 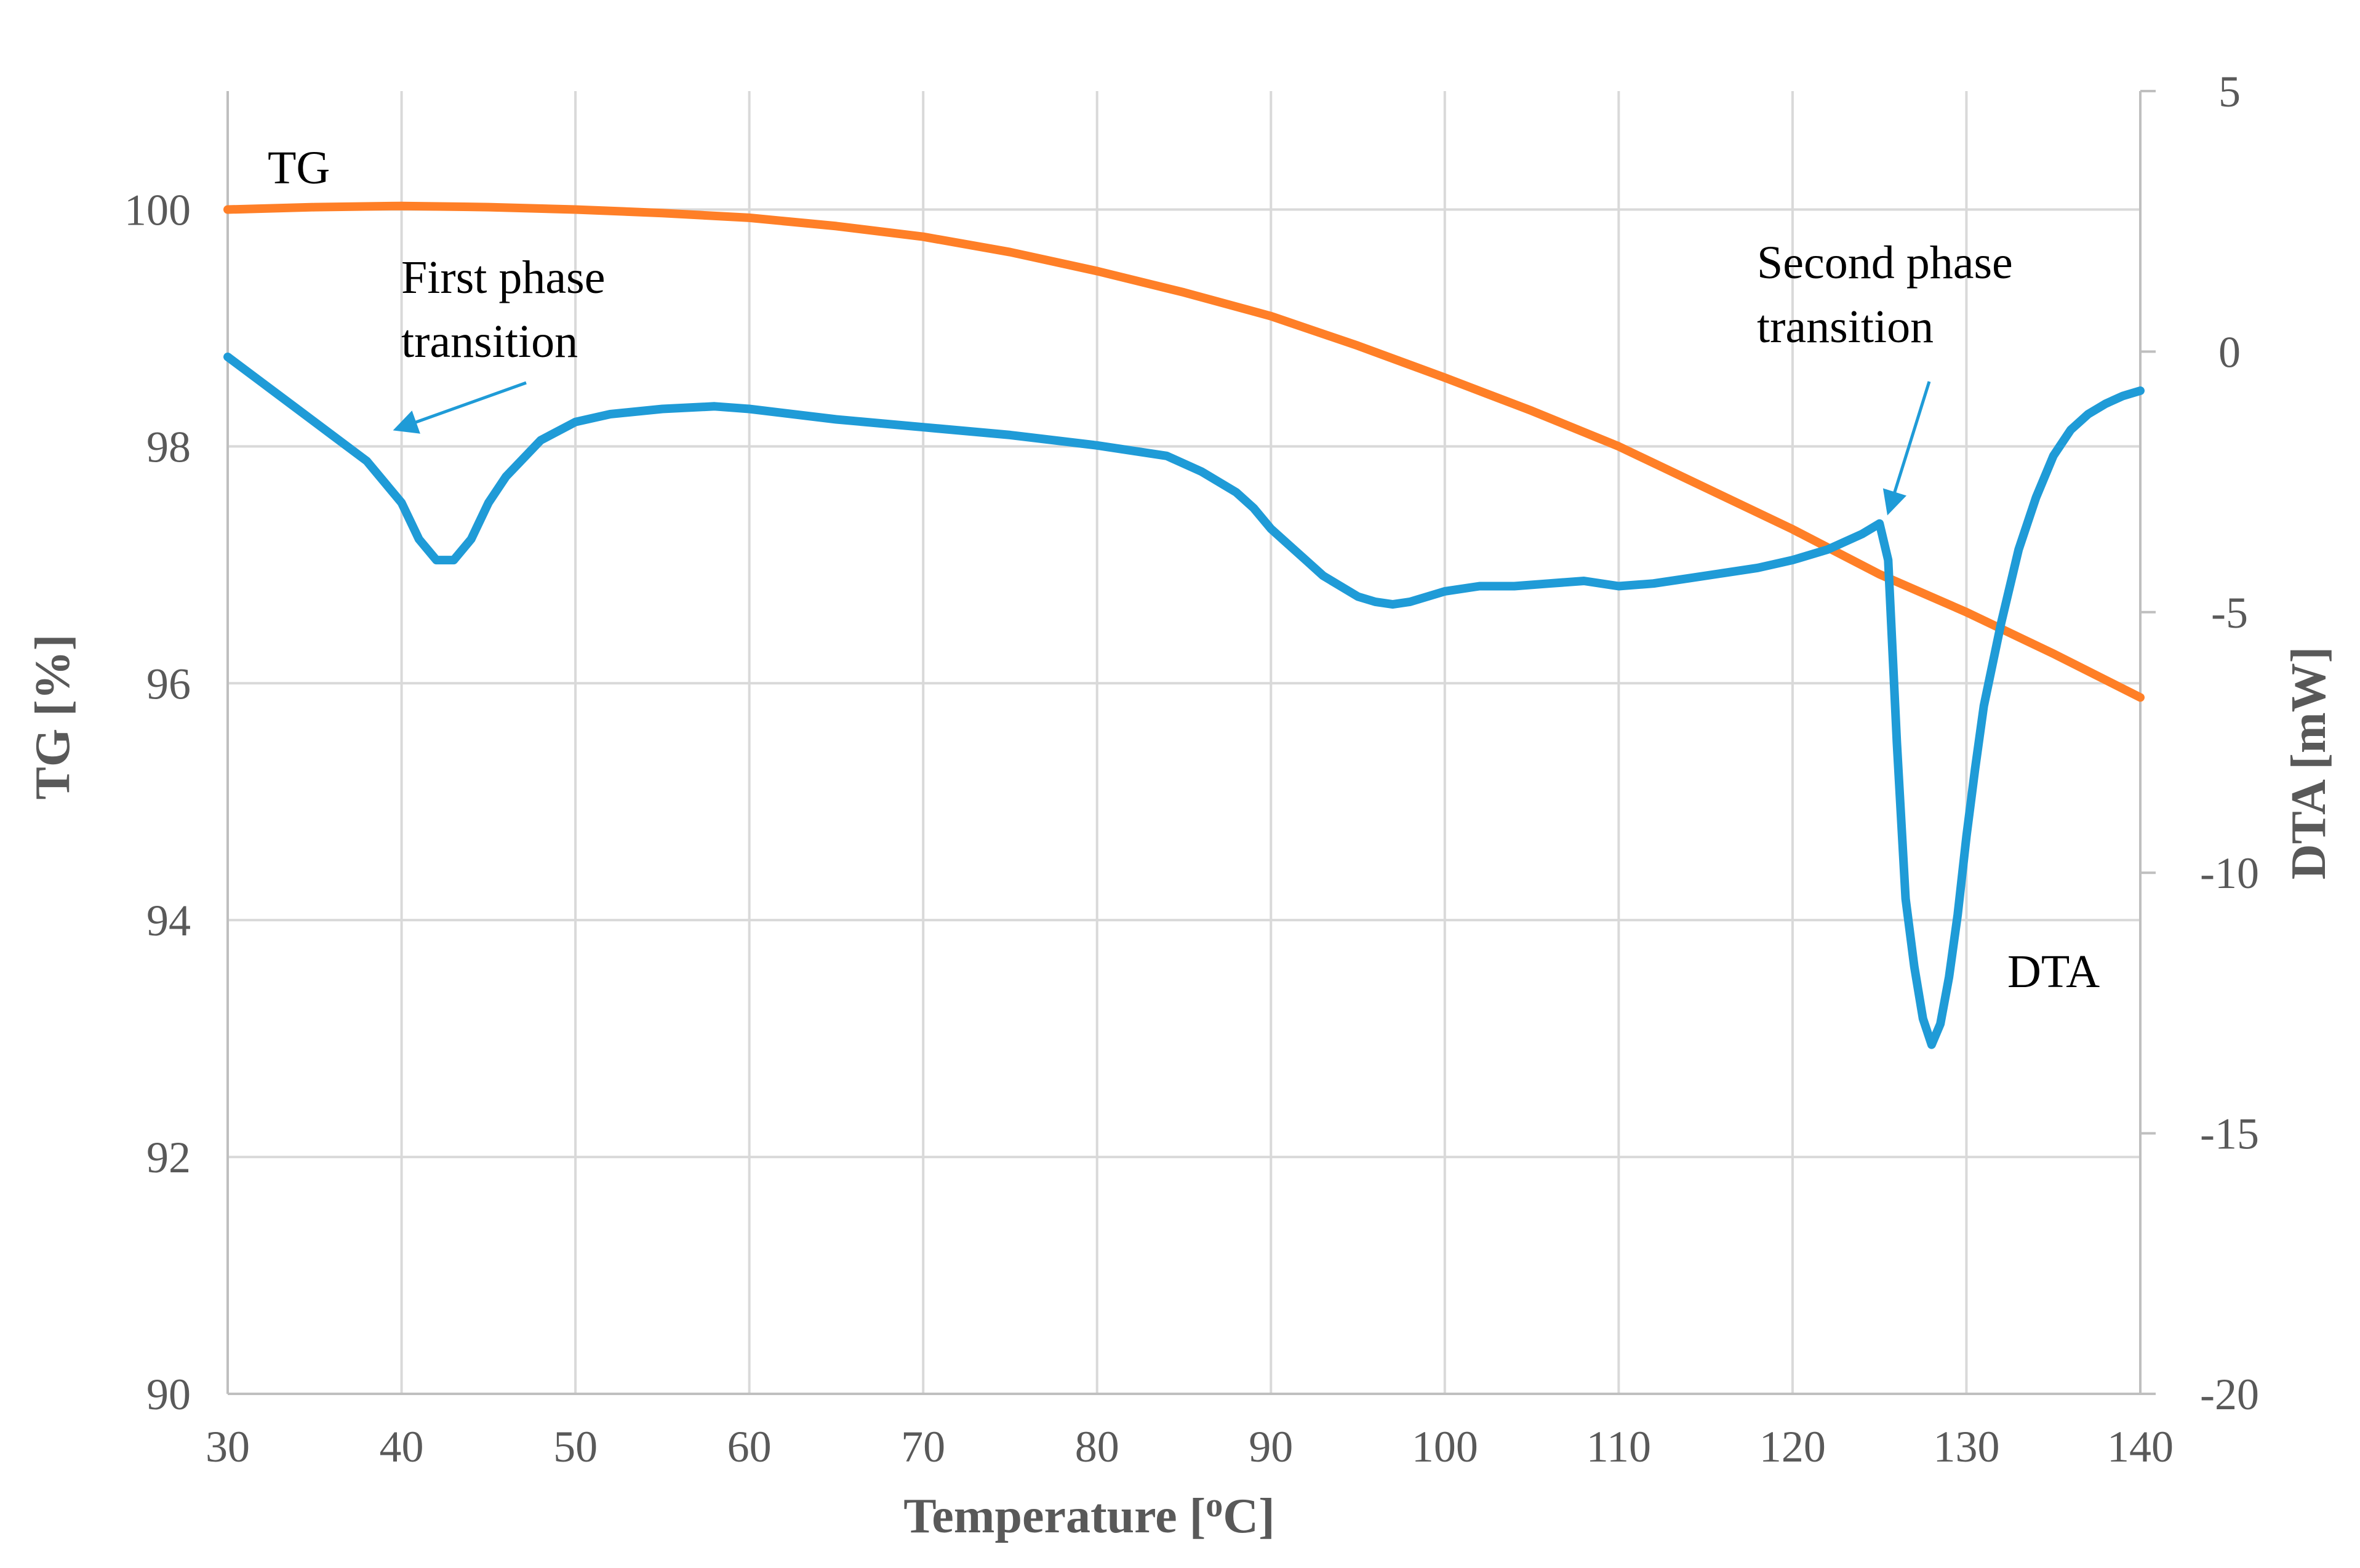 I want to click on y-right-tick-label: -15, so click(x=2229, y=1134).